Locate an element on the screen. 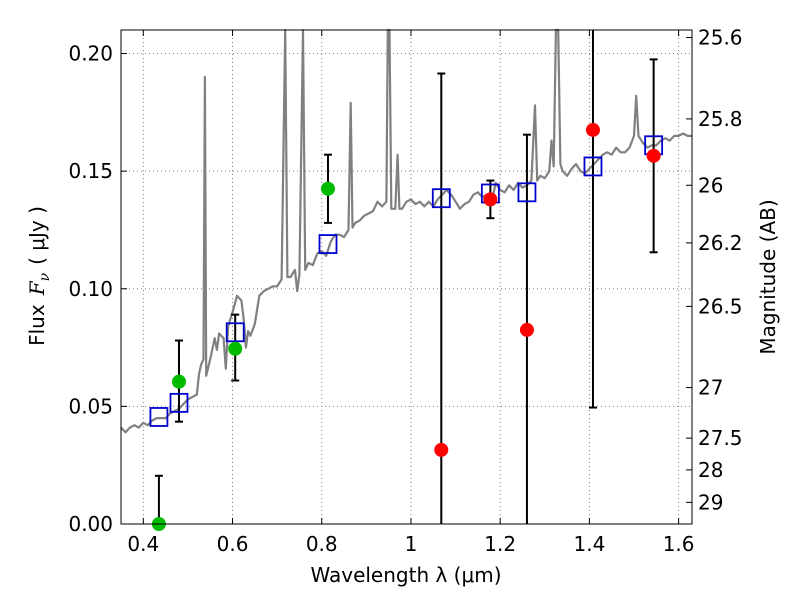 The image size is (800, 600). y-tick-label: 0.20 is located at coordinates (90, 54).